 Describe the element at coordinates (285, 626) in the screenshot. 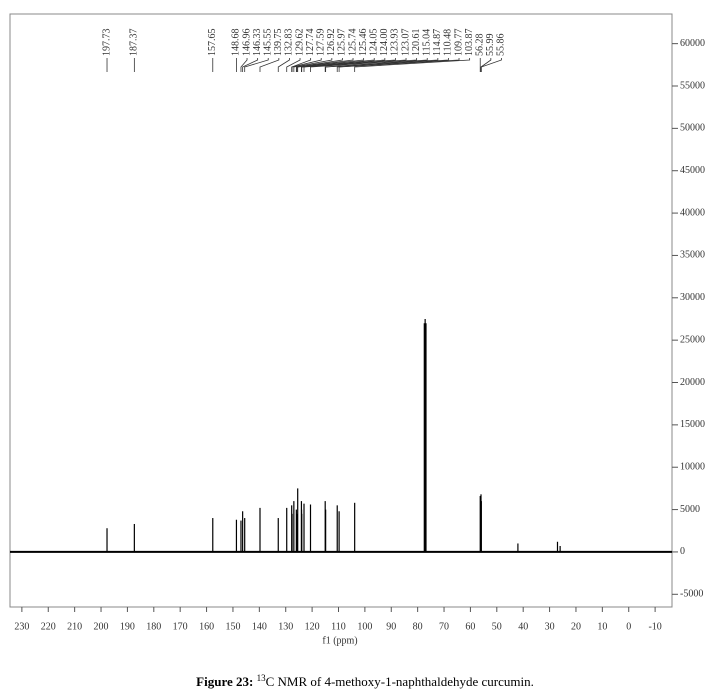

I see `x-tick-label: 130` at that location.